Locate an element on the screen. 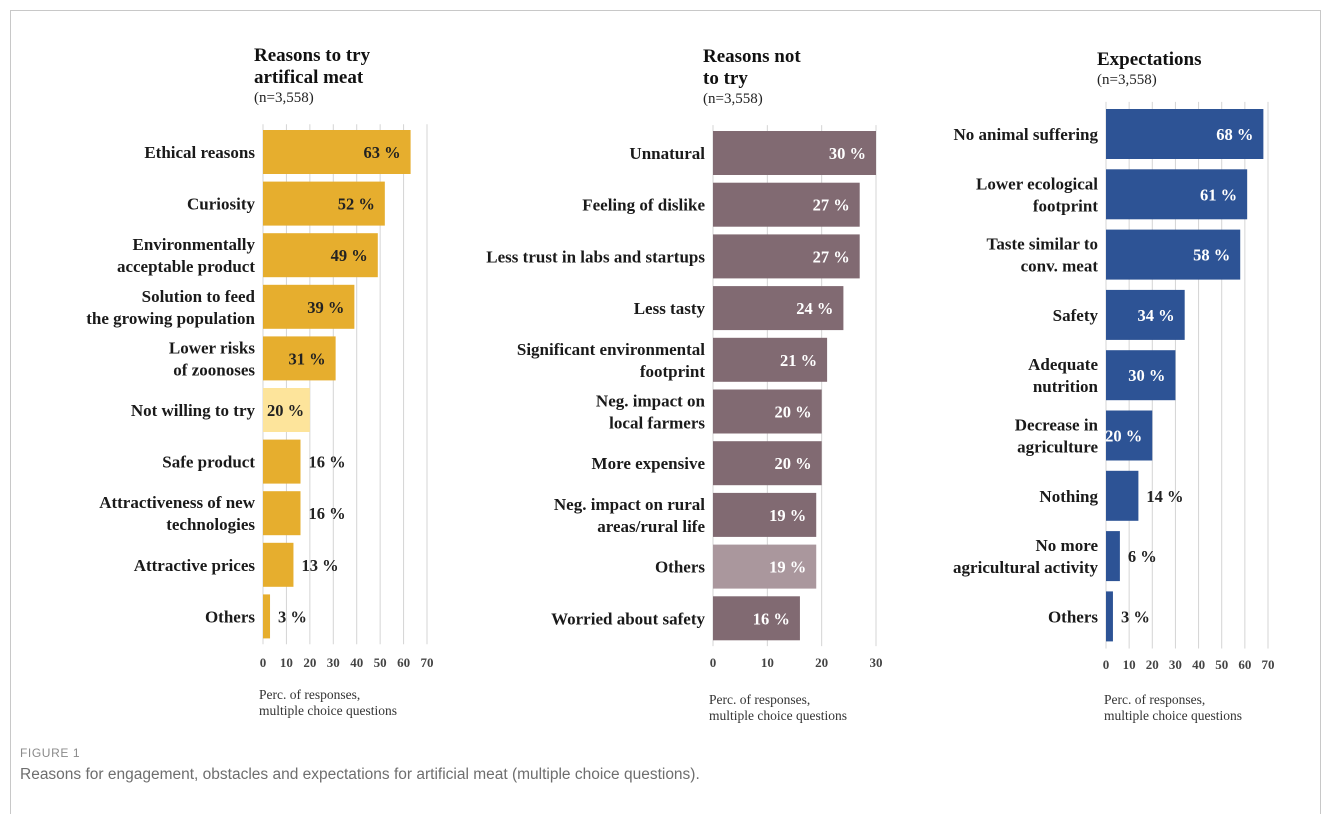 This screenshot has height=814, width=1331. category-label: Less tasty is located at coordinates (670, 308).